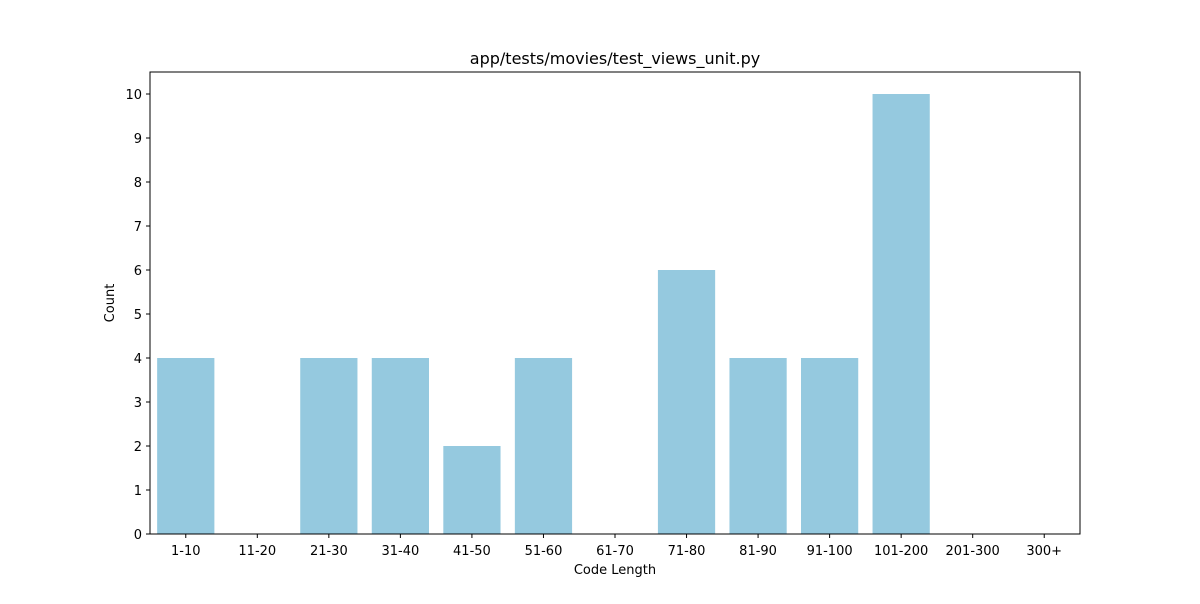  I want to click on y-axis-ticks: 0 1 2 3 4 5 6 7 8 9 10, so click(137, 315).